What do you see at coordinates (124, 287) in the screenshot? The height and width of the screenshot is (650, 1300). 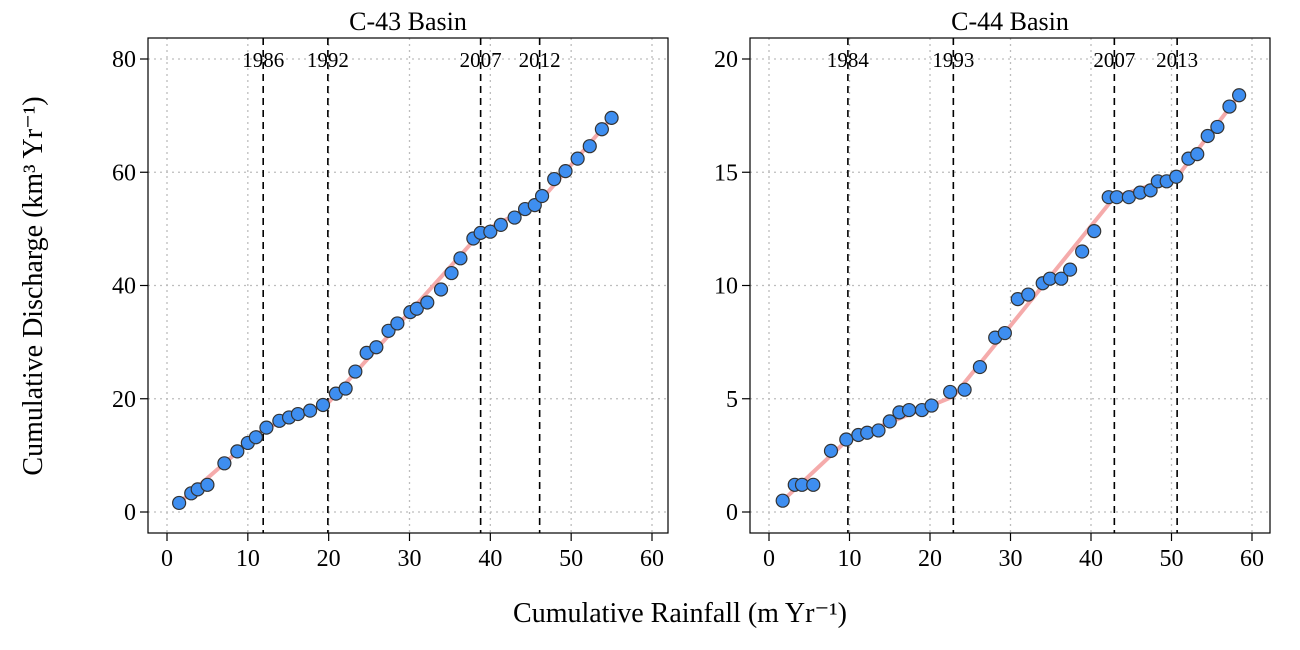 I see `y-tick-label: 40` at bounding box center [124, 287].